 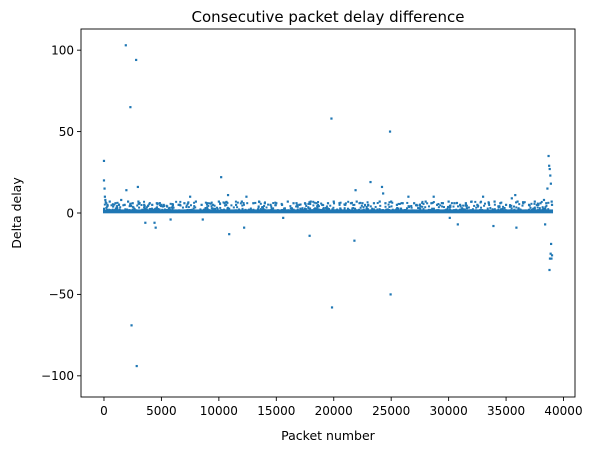 What do you see at coordinates (328, 17) in the screenshot?
I see `chart-title: Consecutive packet delay difference` at bounding box center [328, 17].